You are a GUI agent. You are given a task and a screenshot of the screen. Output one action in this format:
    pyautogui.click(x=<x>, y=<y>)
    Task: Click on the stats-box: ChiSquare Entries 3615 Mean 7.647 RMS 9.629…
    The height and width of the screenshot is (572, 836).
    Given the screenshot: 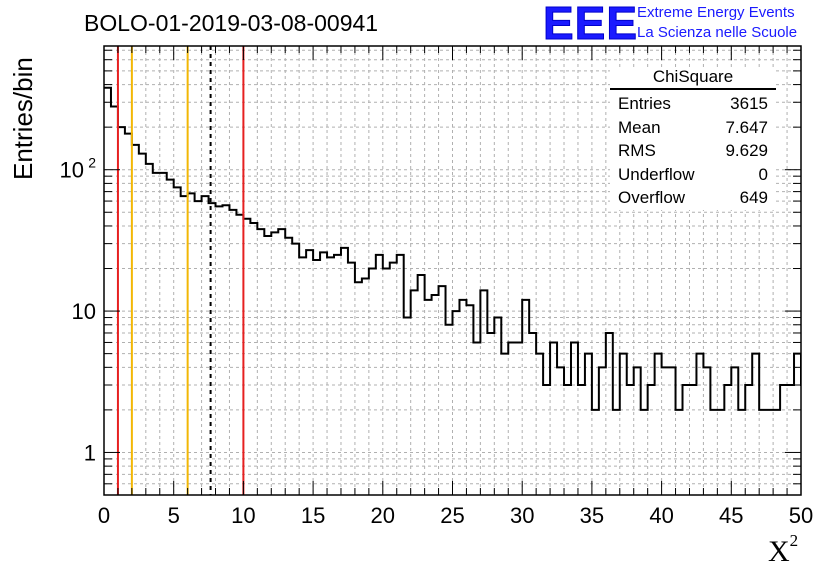 What is the action you would take?
    pyautogui.click(x=693, y=138)
    